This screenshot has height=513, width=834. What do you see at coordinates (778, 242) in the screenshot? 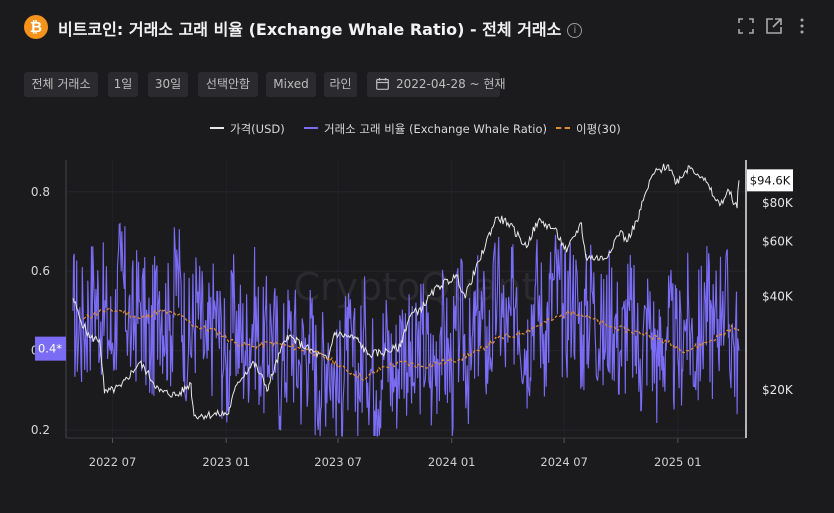
I see `y-right-tick-label: $60K` at bounding box center [778, 242].